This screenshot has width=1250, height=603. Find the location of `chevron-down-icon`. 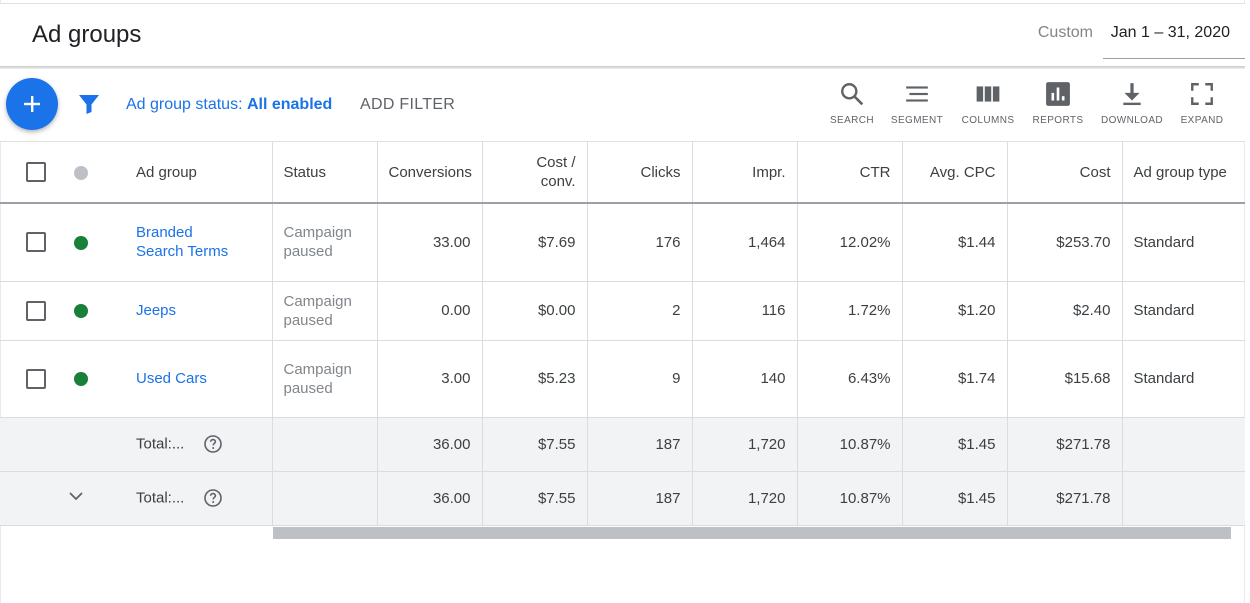

chevron-down-icon is located at coordinates (76, 496).